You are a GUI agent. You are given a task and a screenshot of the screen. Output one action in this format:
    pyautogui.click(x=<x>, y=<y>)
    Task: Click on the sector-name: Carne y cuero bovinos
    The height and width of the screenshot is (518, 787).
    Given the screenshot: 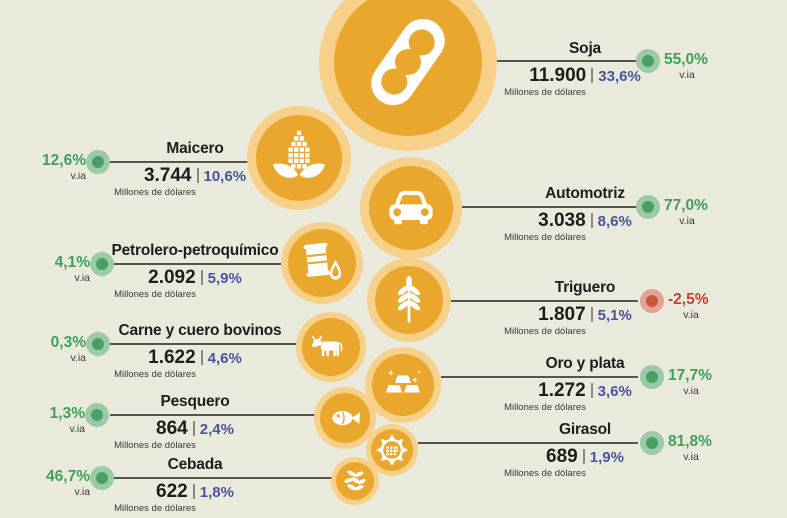 What is the action you would take?
    pyautogui.click(x=200, y=330)
    